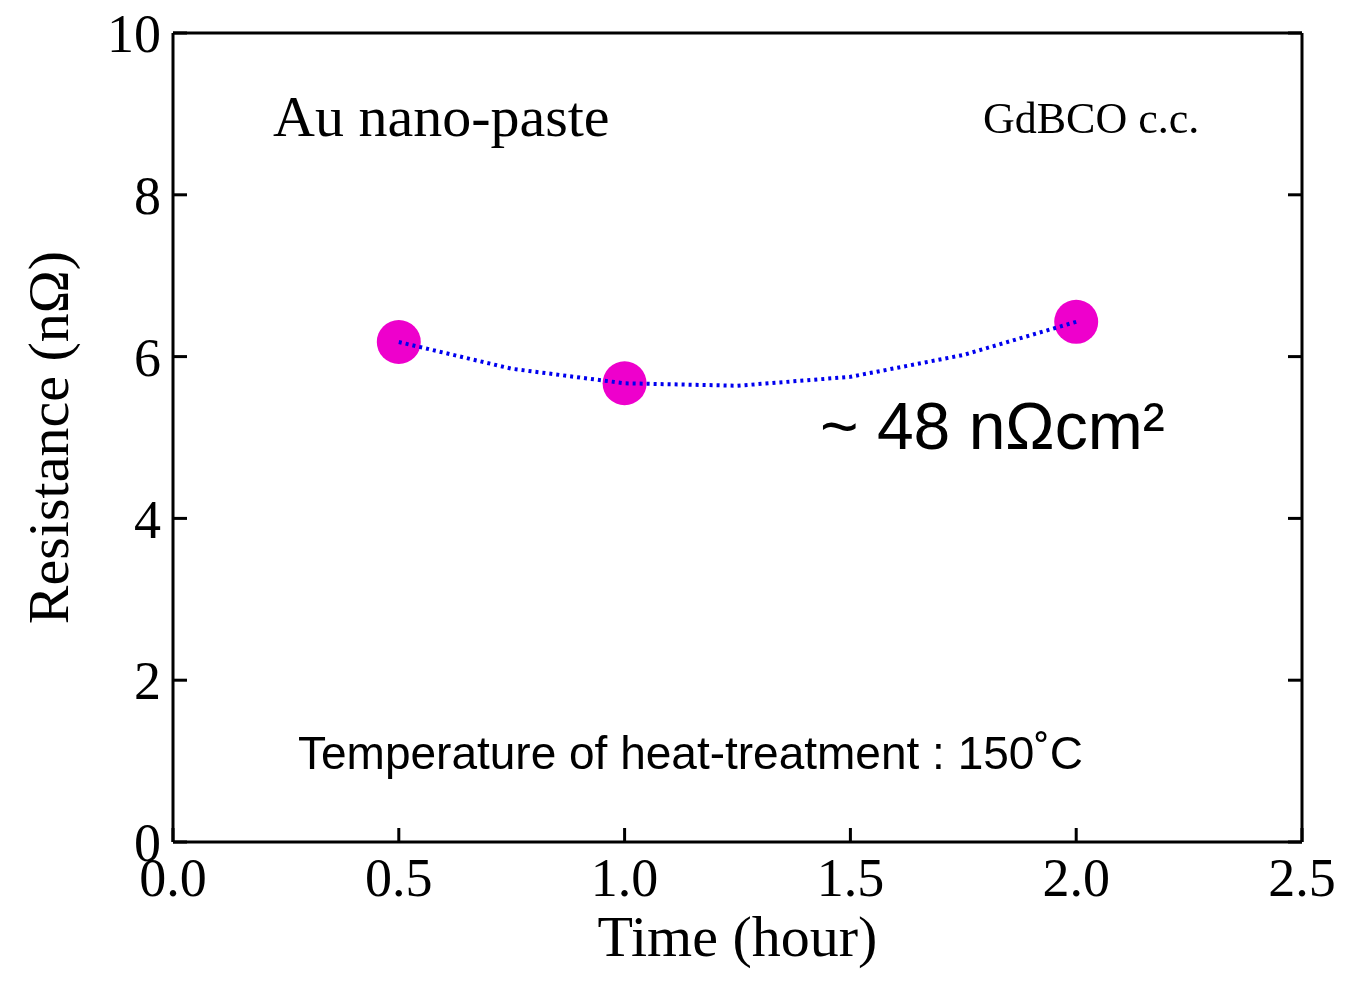 This screenshot has width=1346, height=994. I want to click on annotation: ~ 48 nΩcm², so click(992, 426).